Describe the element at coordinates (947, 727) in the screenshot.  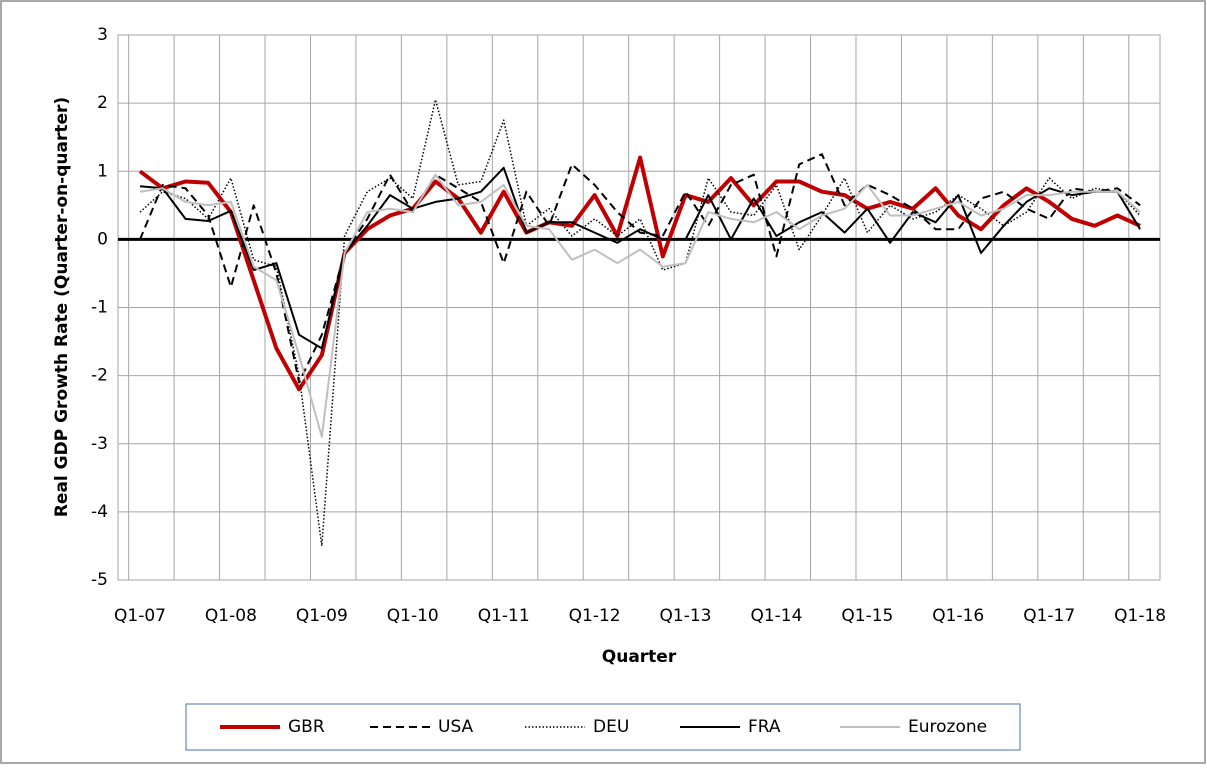
I see `legend-label: Eurozone` at that location.